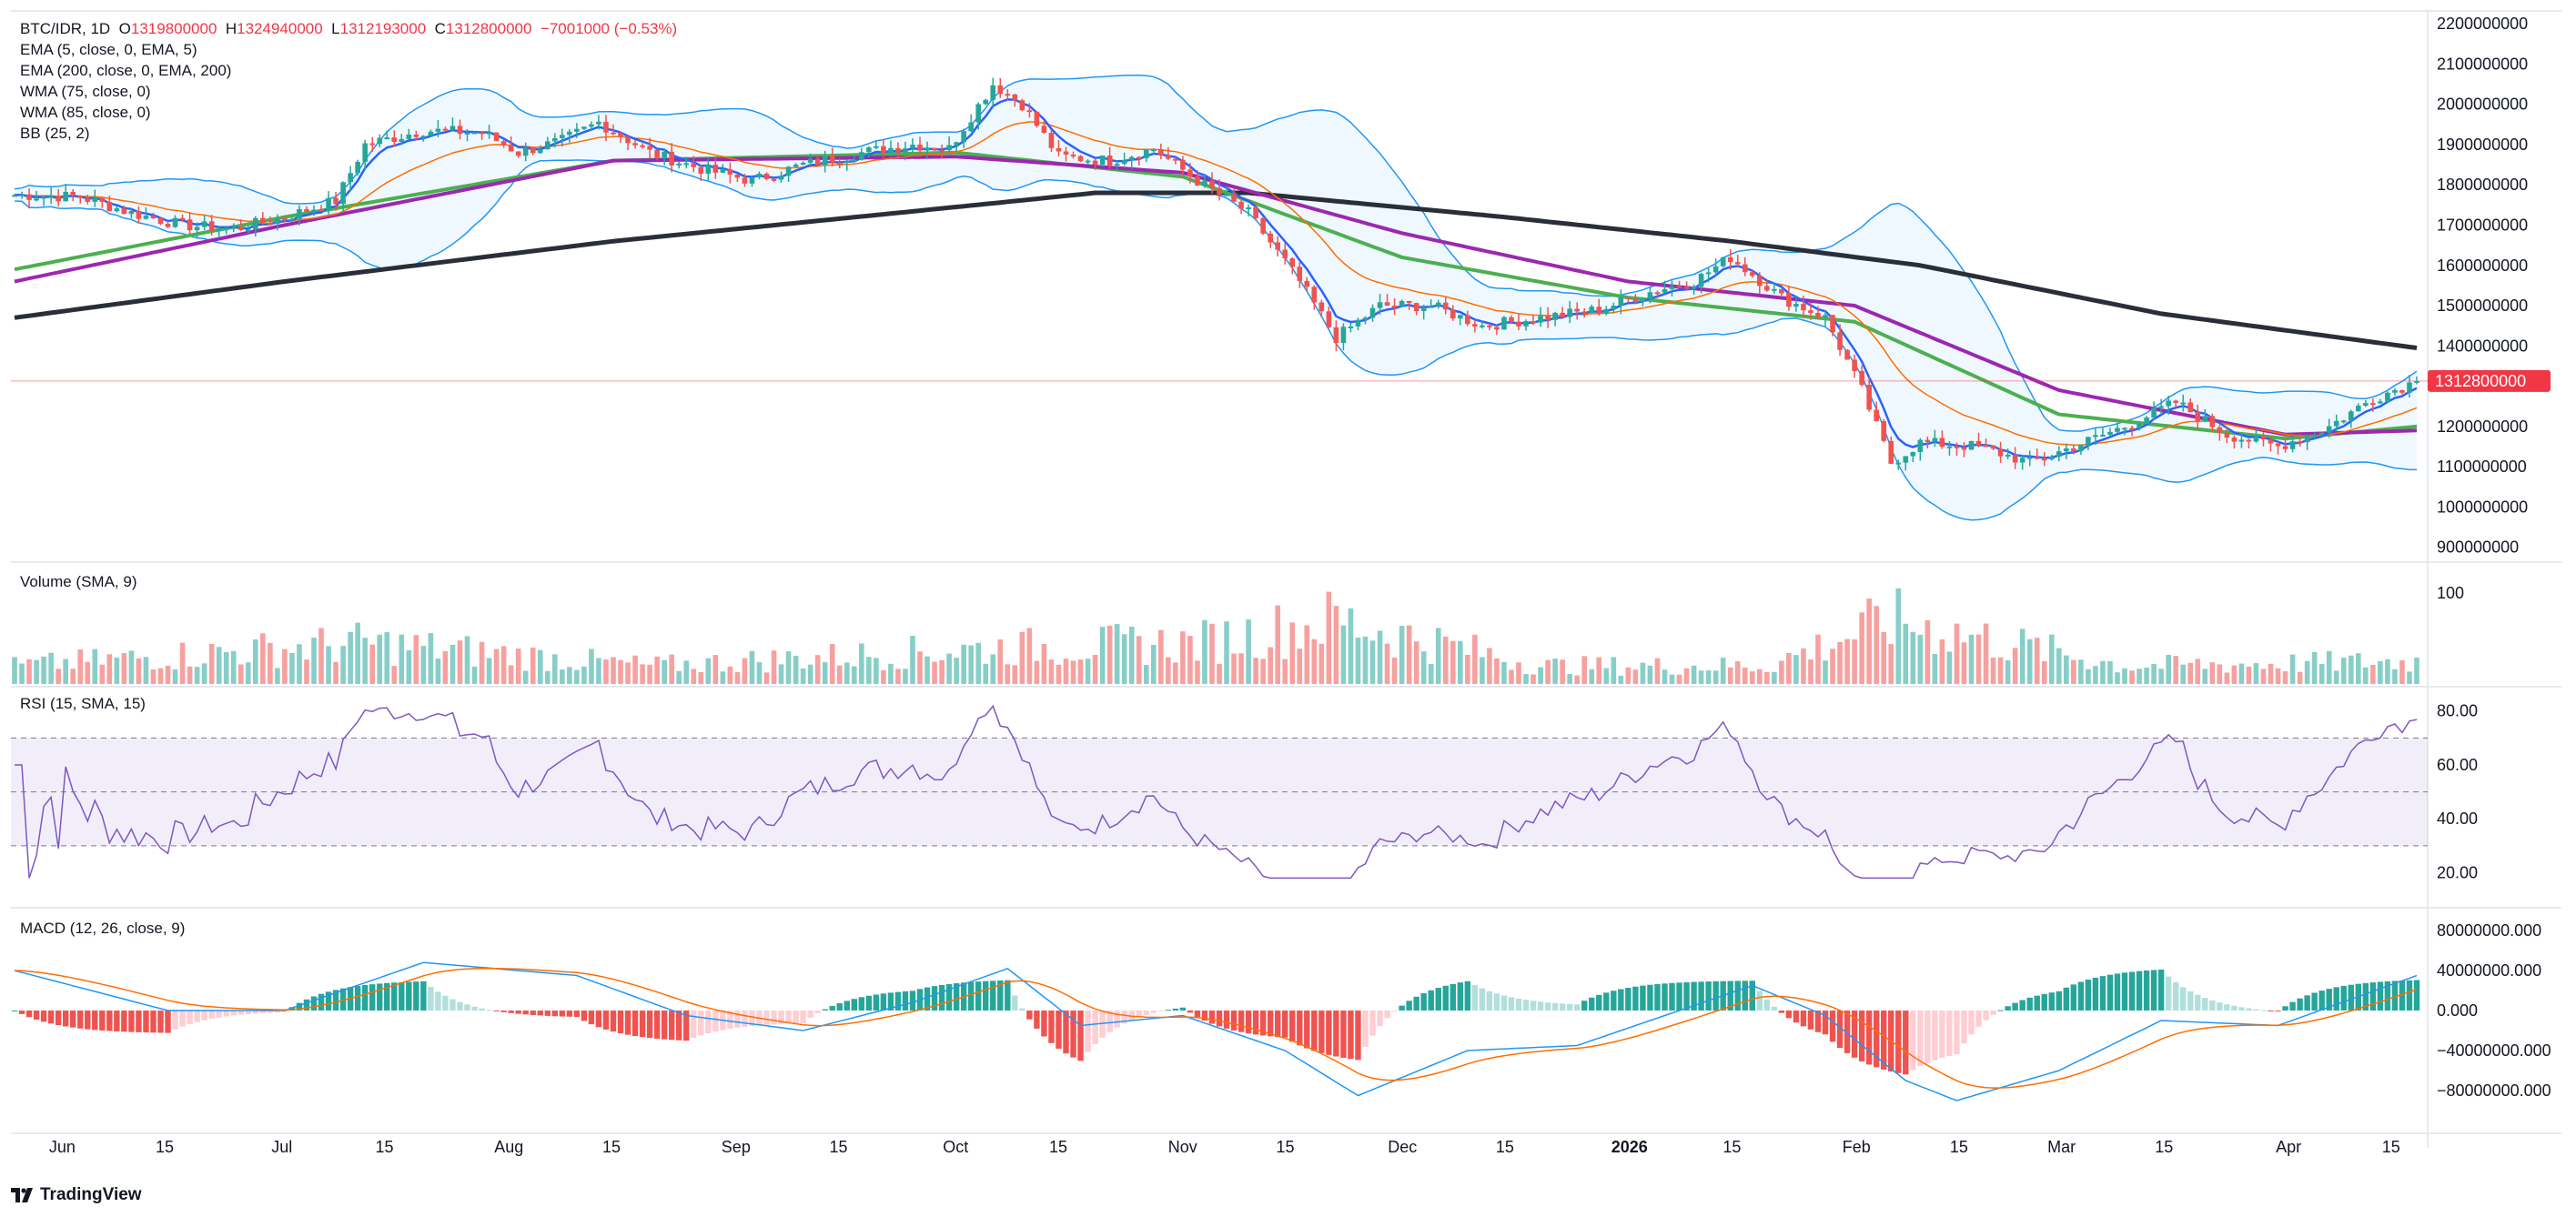 This screenshot has width=2576, height=1217. What do you see at coordinates (79, 582) in the screenshot?
I see `volume-pane-title: Volume (SMA, 9)` at bounding box center [79, 582].